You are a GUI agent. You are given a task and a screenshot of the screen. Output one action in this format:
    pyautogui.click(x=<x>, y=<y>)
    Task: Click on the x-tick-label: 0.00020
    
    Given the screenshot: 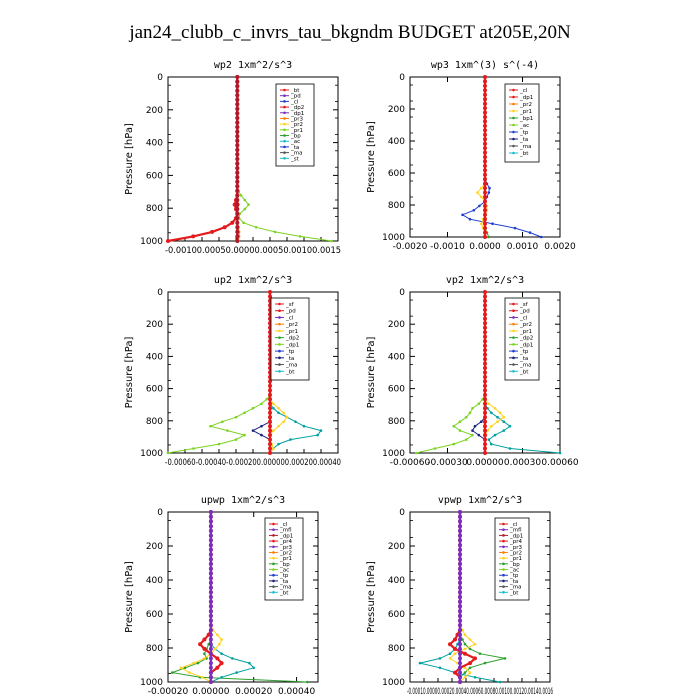 What is the action you would take?
    pyautogui.click(x=253, y=692)
    